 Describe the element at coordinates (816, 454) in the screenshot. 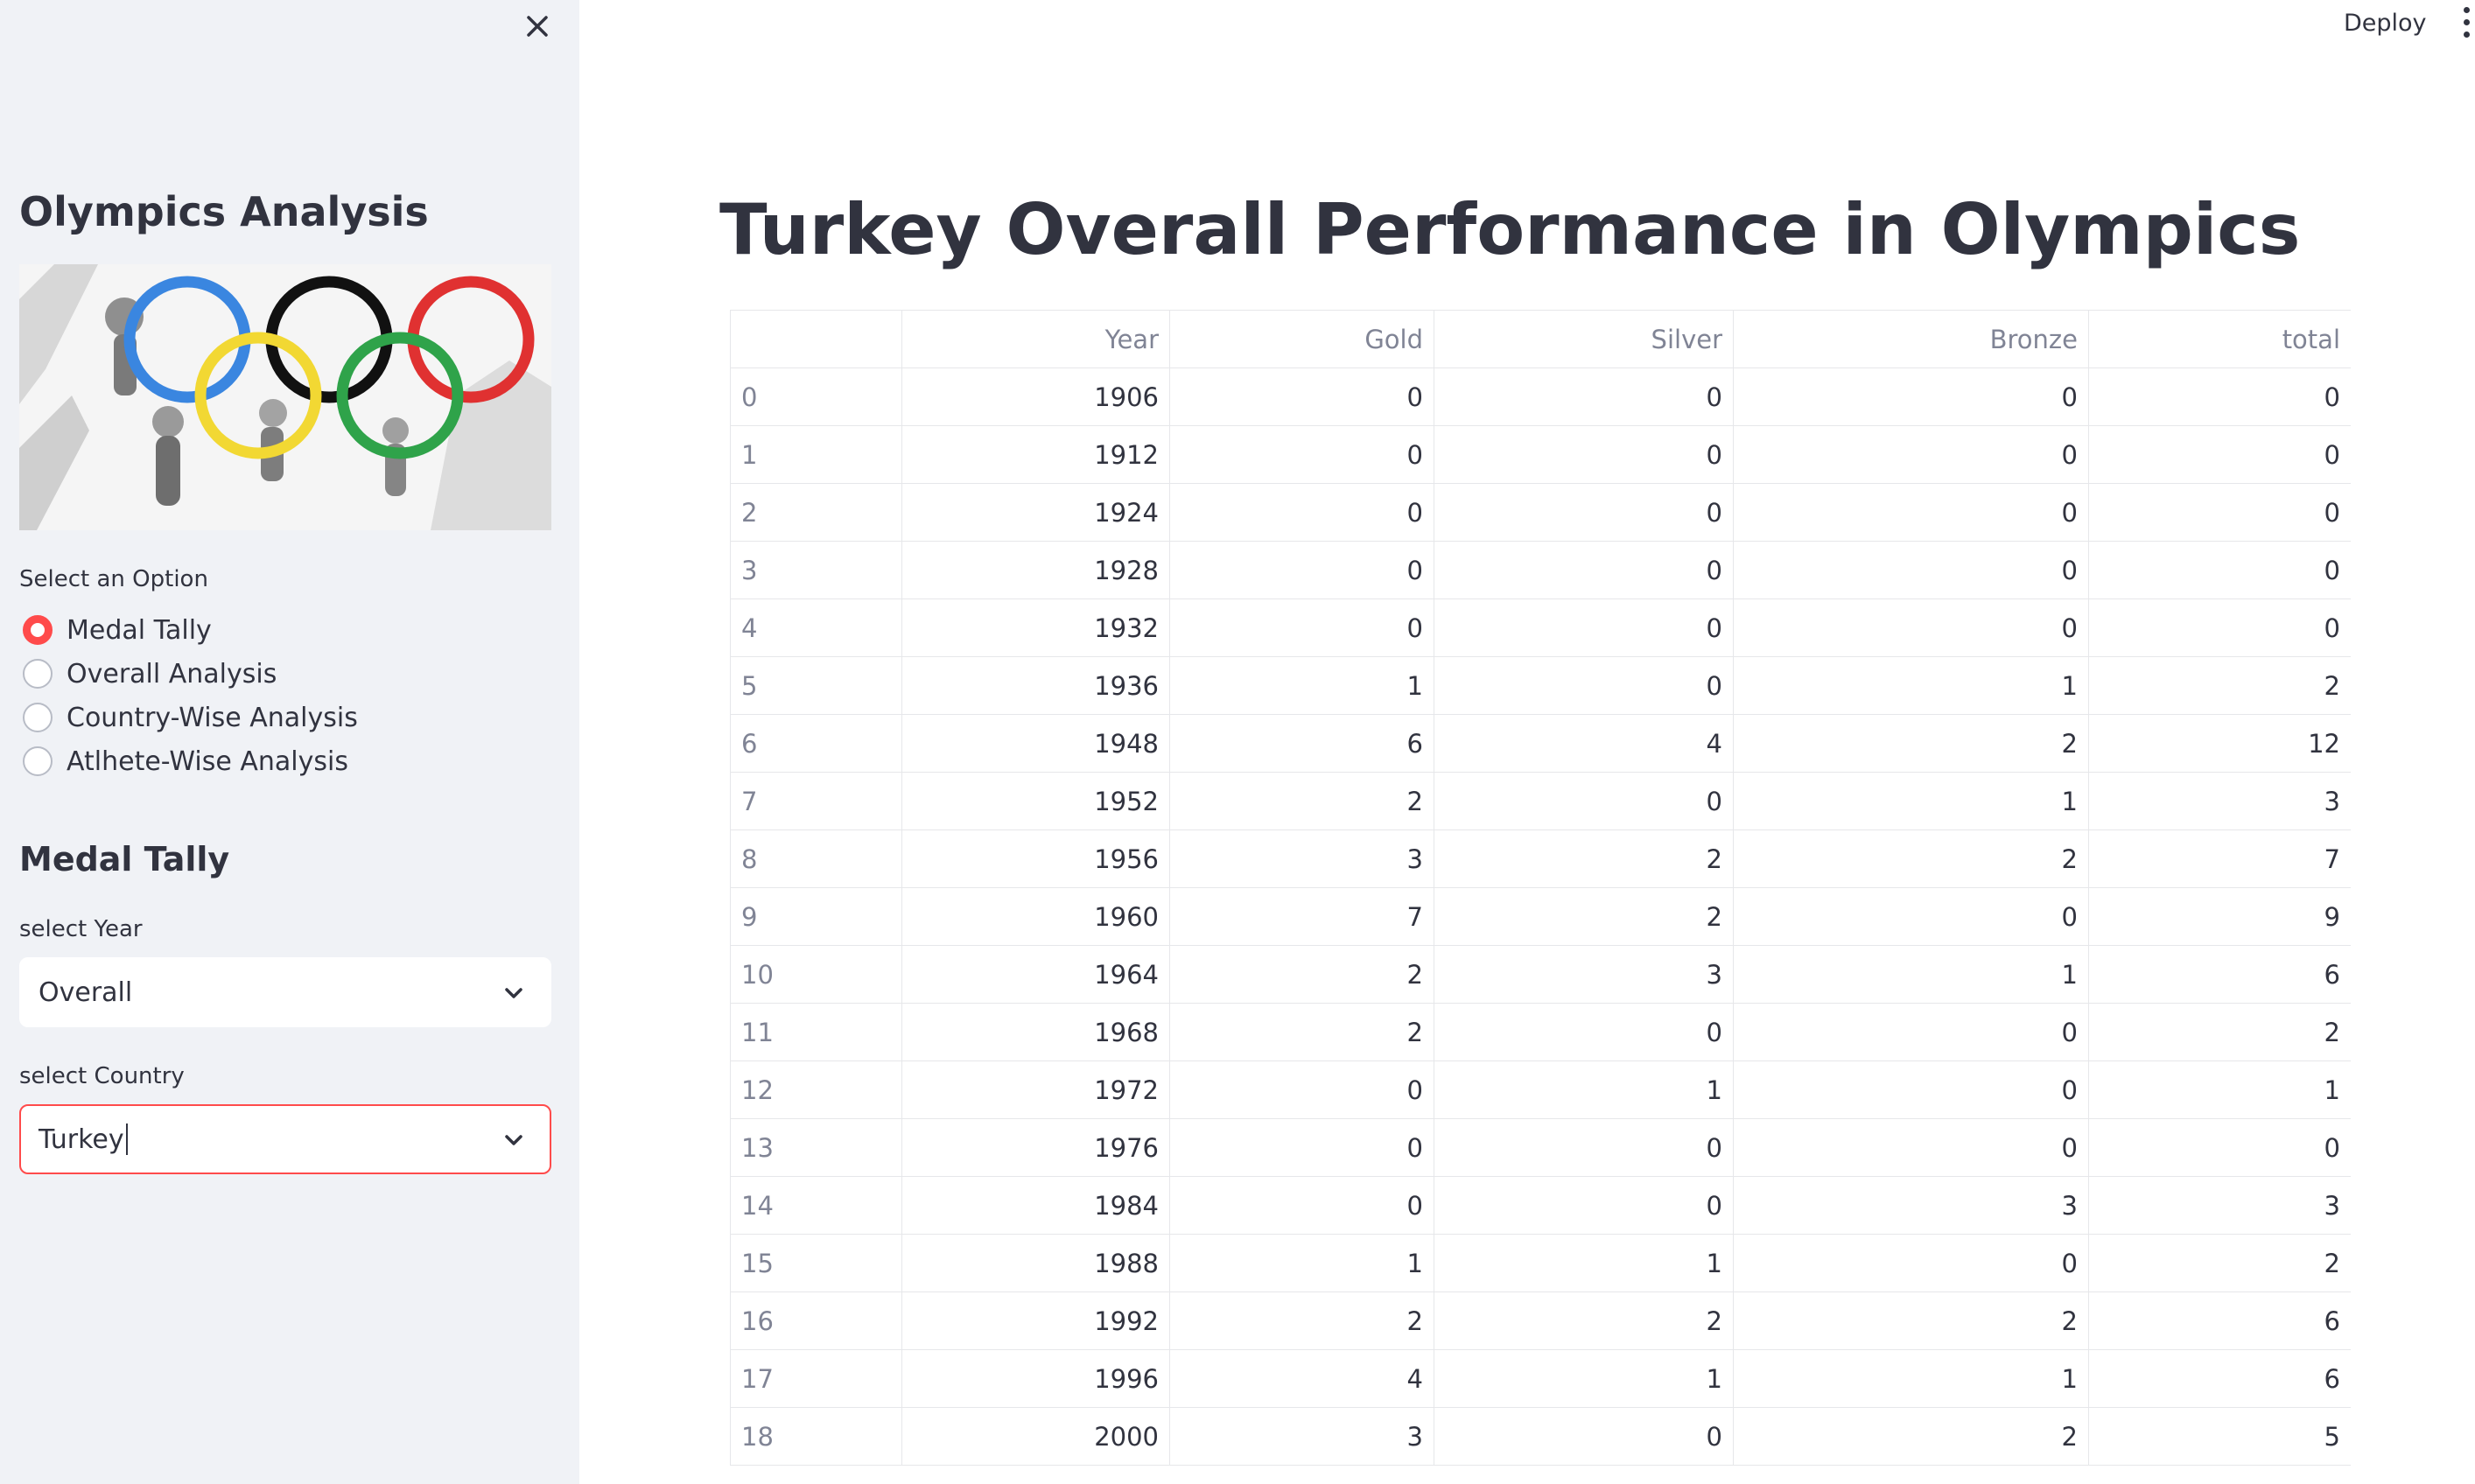

I see `cell-index: 1` at that location.